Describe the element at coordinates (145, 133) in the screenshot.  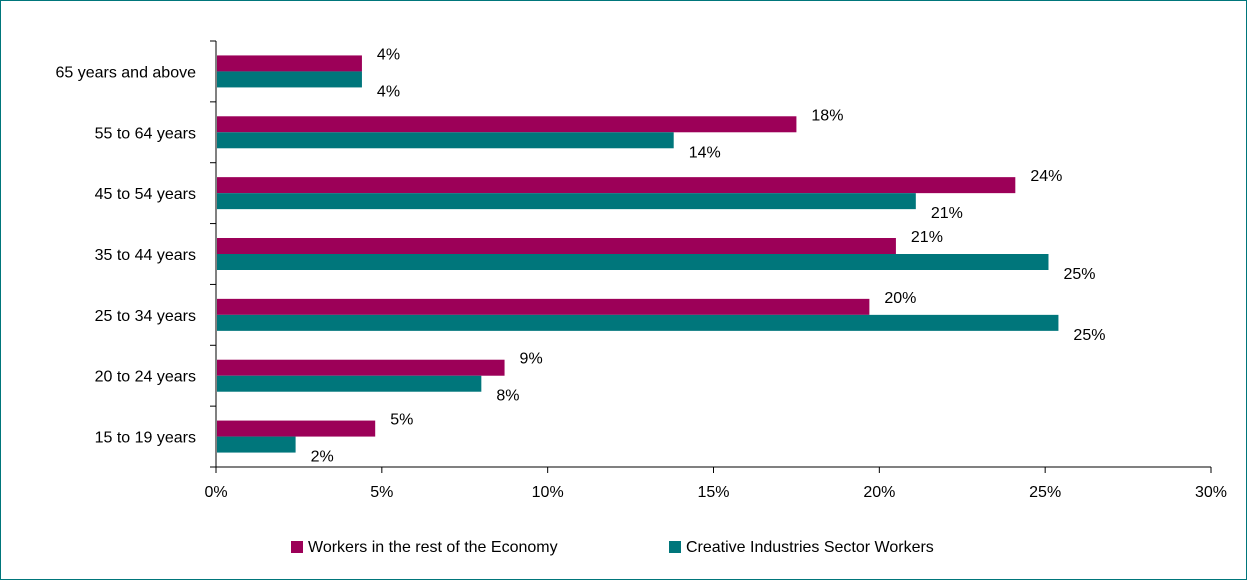
I see `category-label: 55 to 64 years` at that location.